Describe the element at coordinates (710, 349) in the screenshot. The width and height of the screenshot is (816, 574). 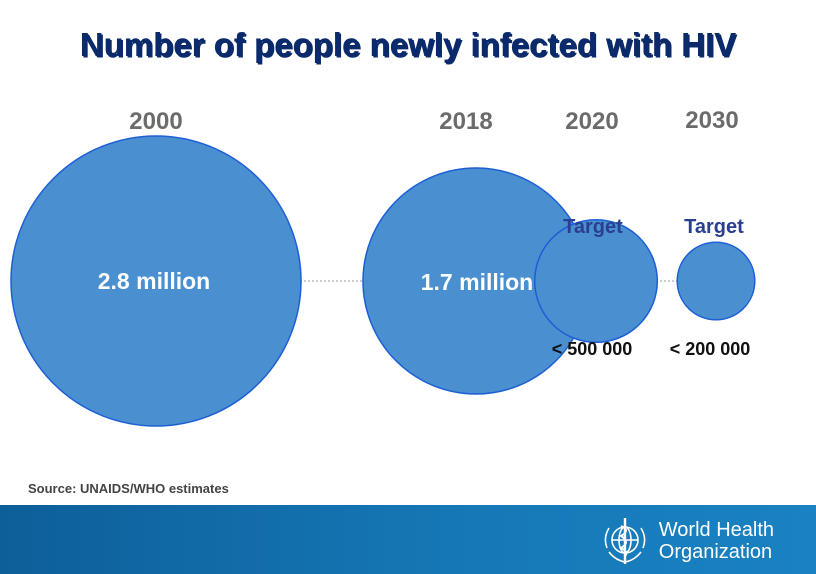
I see `value-label-2030: < 200 000` at that location.